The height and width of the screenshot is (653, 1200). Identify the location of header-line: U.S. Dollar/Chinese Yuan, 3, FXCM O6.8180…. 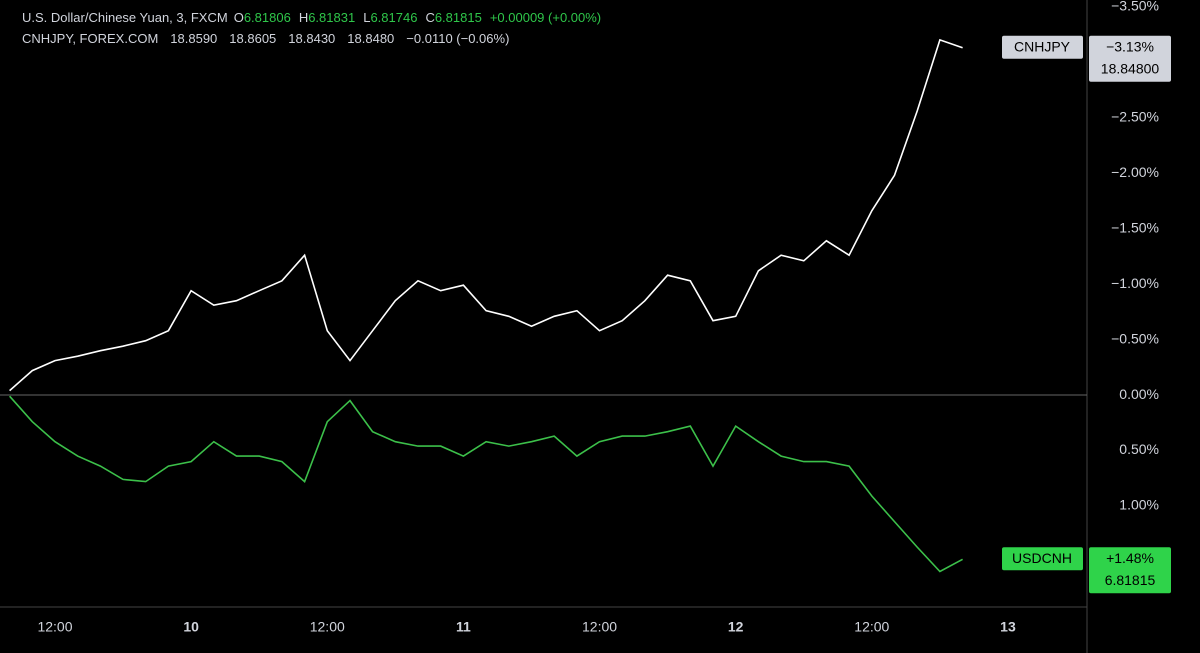
(311, 17).